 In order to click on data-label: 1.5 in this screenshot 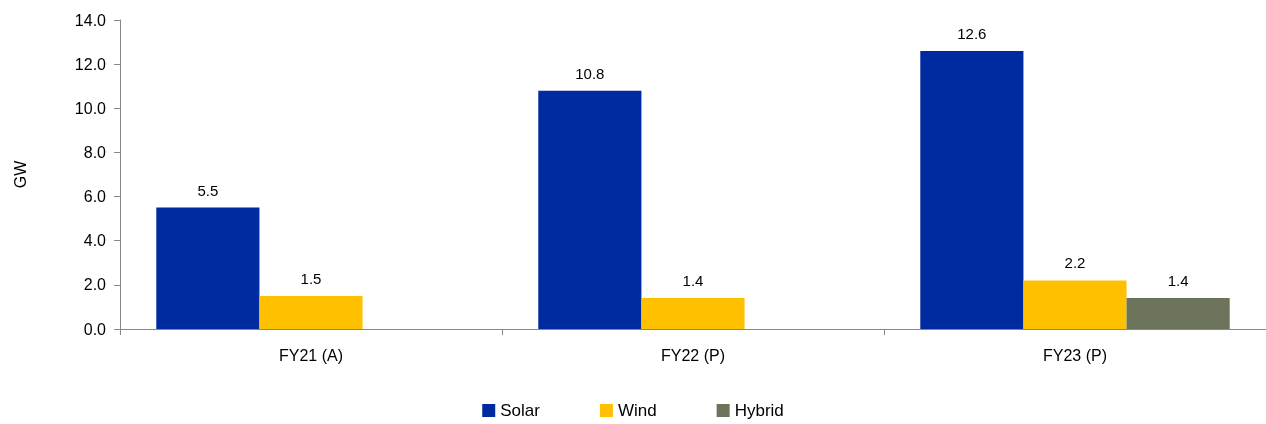, I will do `click(311, 278)`.